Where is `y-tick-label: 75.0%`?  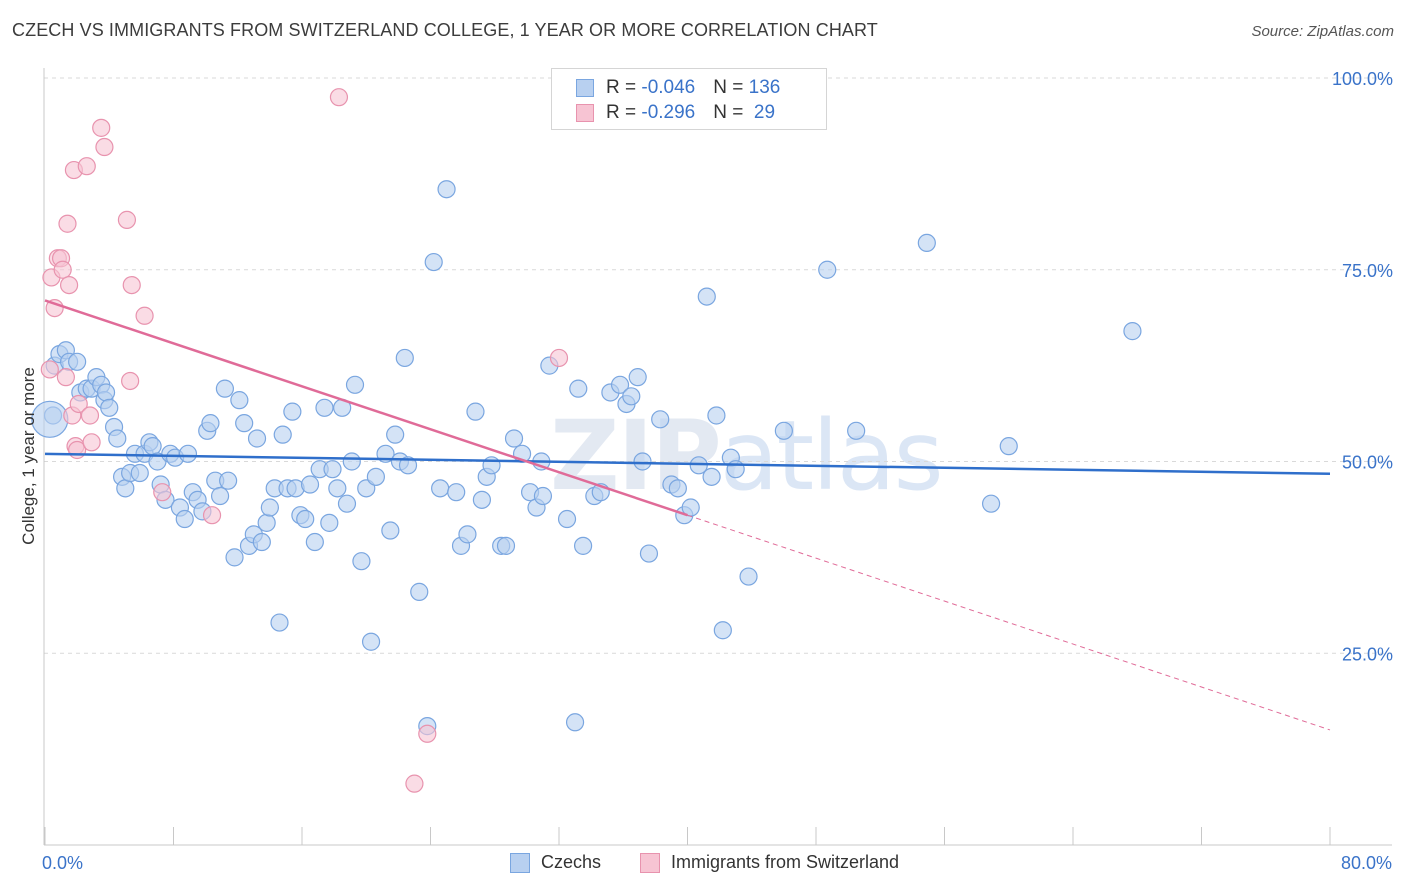 y-tick-label: 75.0% is located at coordinates (1367, 271).